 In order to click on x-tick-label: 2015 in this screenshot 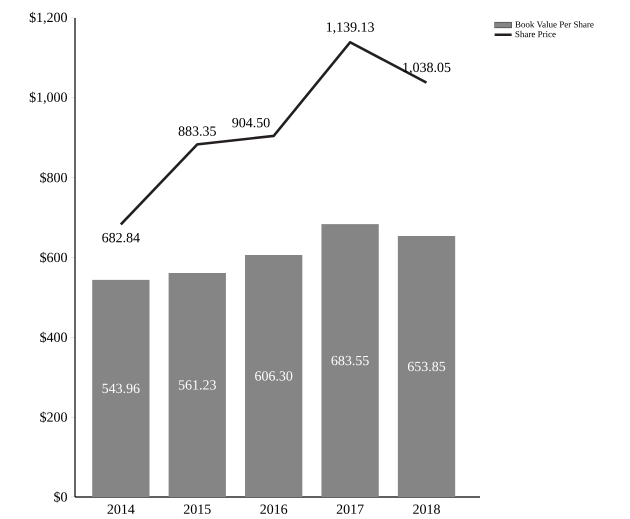, I will do `click(197, 509)`.